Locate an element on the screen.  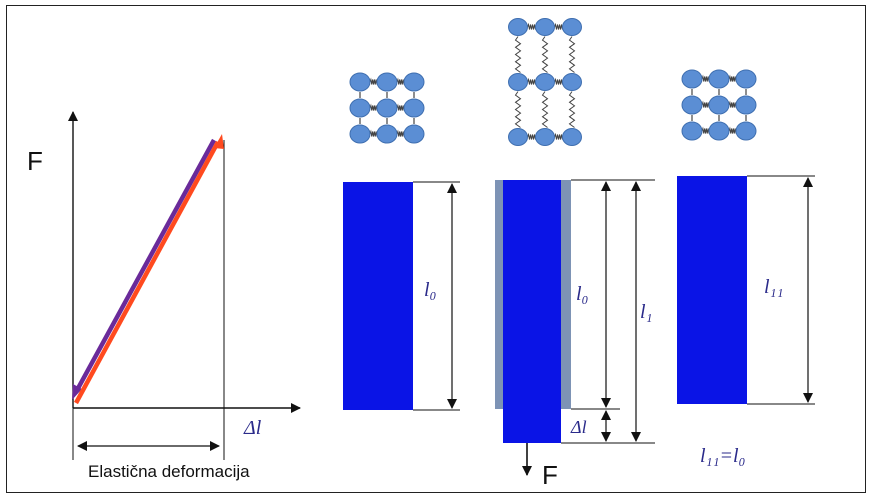
bar-stretched-original-length-label: l₀ is located at coordinates (582, 294).